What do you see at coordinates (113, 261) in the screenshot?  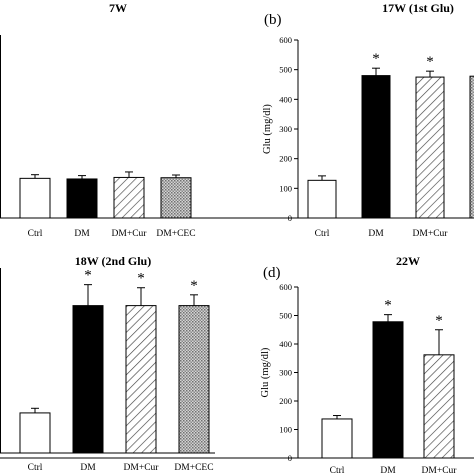 I see `chart-title: 18W (2nd Glu)` at bounding box center [113, 261].